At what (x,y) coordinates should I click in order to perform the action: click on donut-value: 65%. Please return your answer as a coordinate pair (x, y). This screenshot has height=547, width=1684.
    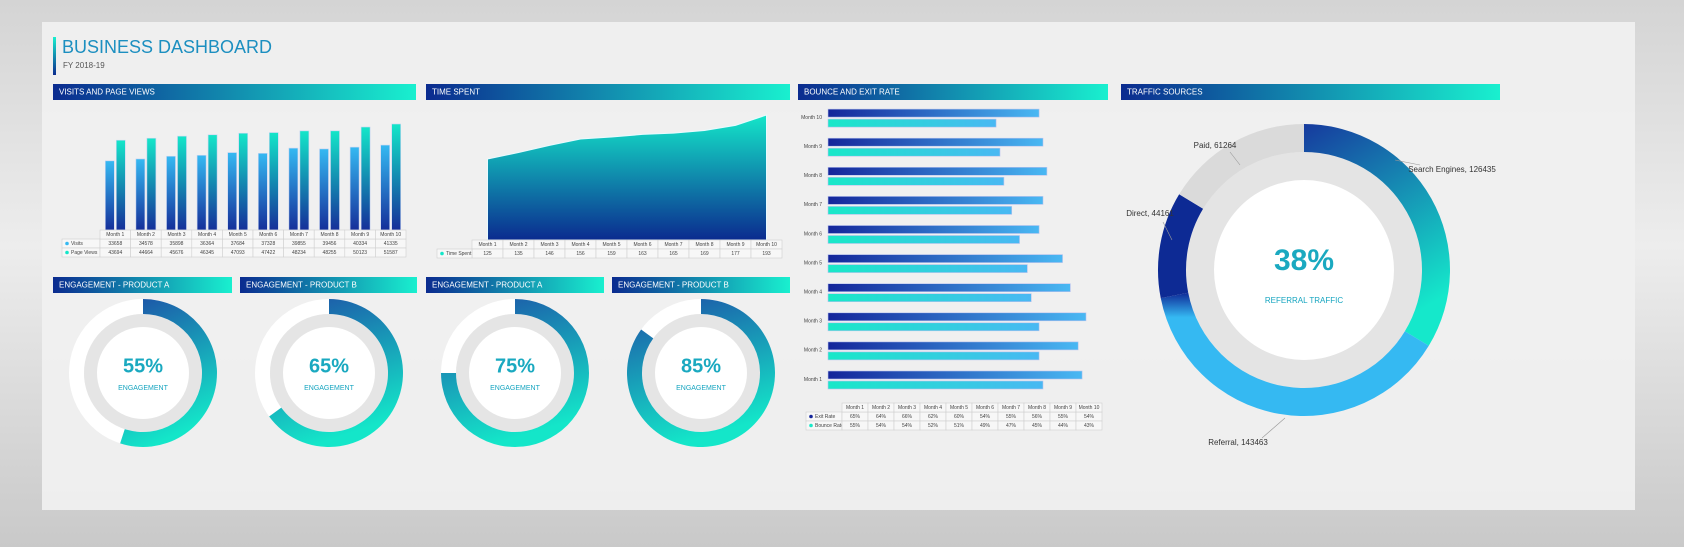
    Looking at the image, I should click on (329, 366).